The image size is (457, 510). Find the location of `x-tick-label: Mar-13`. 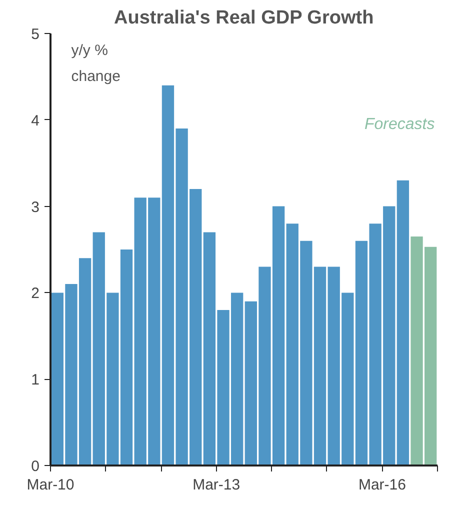

x-tick-label: Mar-13 is located at coordinates (216, 485).